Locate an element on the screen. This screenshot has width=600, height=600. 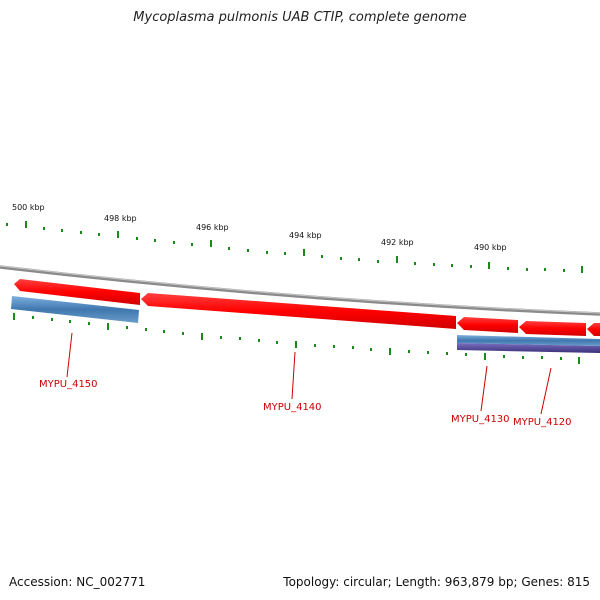
scale-label-500: 500 kbp is located at coordinates (28, 207).